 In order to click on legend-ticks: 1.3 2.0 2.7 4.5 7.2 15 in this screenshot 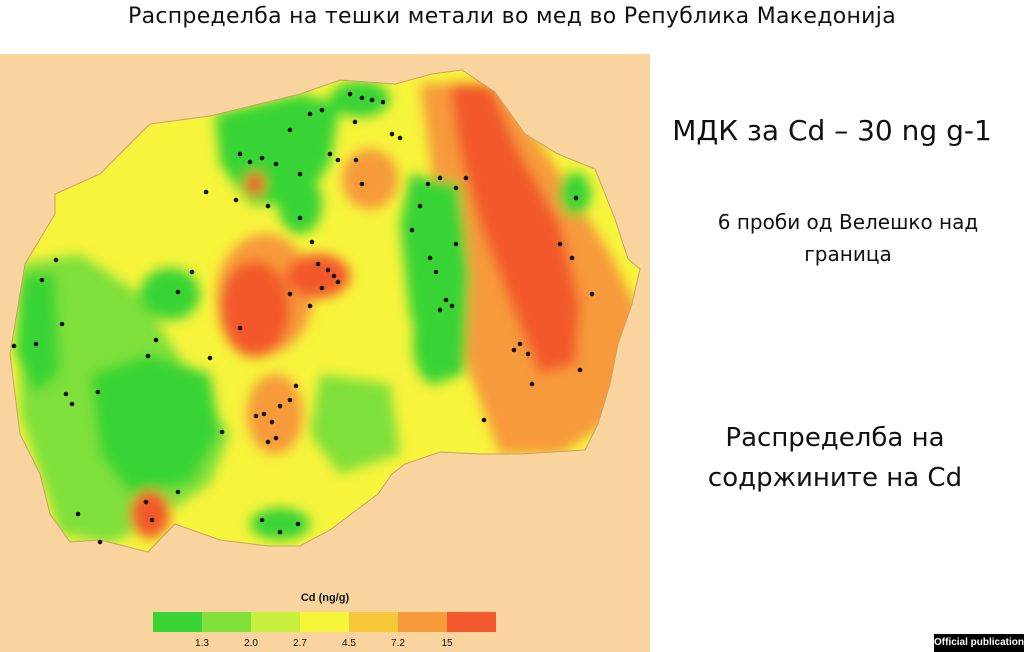, I will do `click(325, 645)`.